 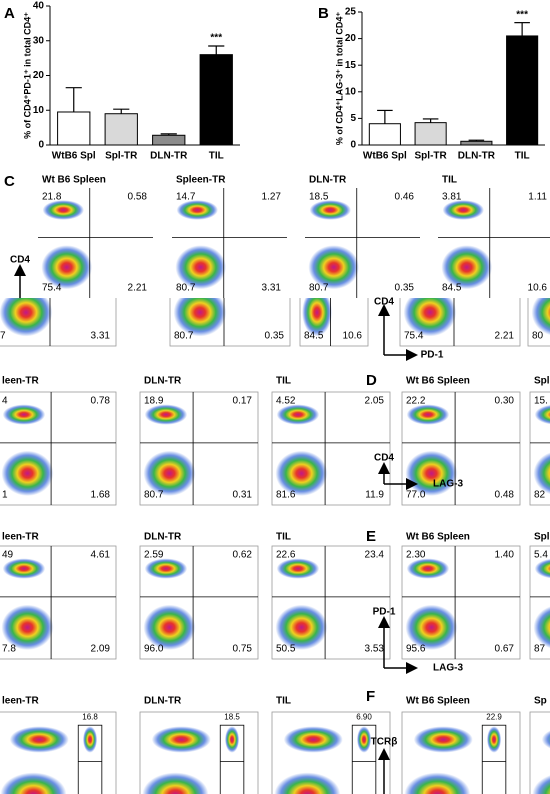 I want to click on quadrant-value: 0.17, so click(x=243, y=401).